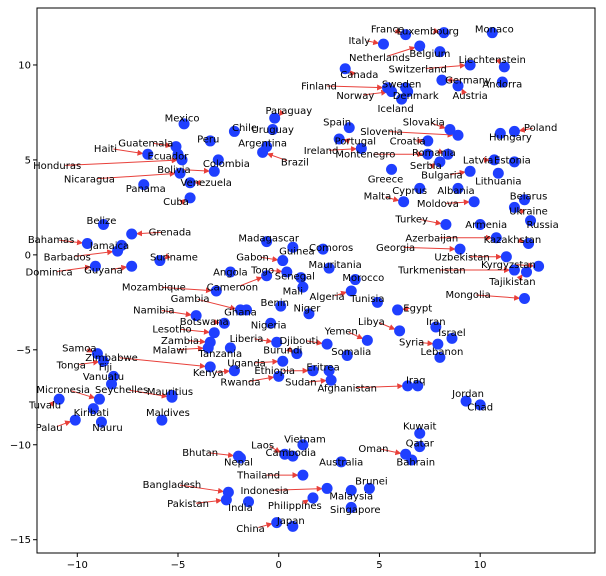  I want to click on point-label: Rwanda, so click(240, 383).